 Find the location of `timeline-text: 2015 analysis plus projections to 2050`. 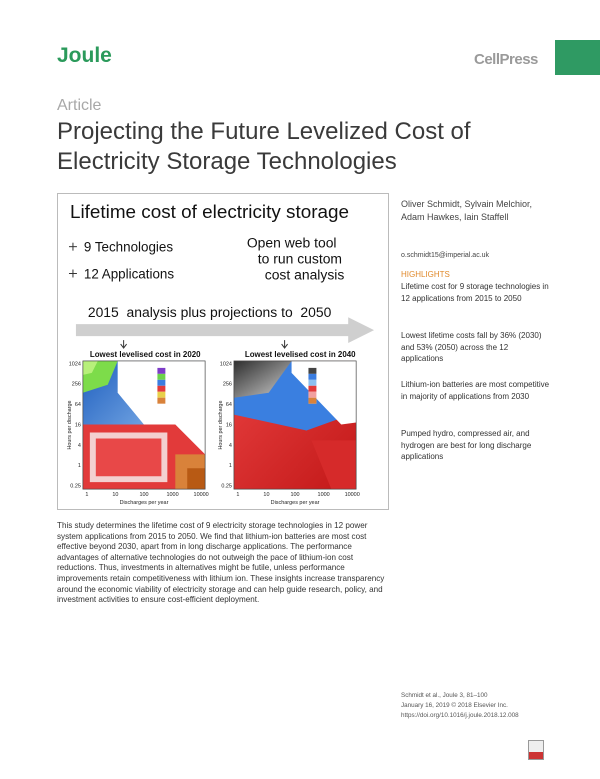

timeline-text: 2015 analysis plus projections to 2050 is located at coordinates (210, 312).